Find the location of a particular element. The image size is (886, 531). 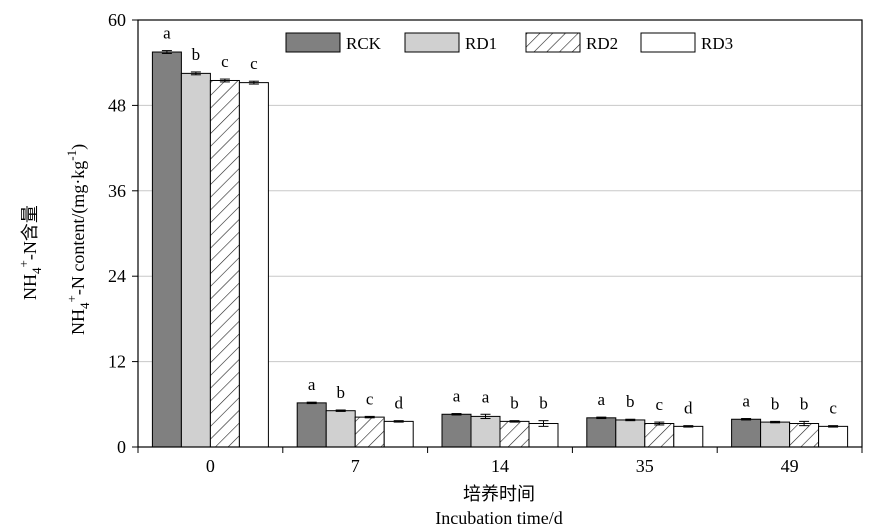

x-tick-label: 0 is located at coordinates (210, 466).